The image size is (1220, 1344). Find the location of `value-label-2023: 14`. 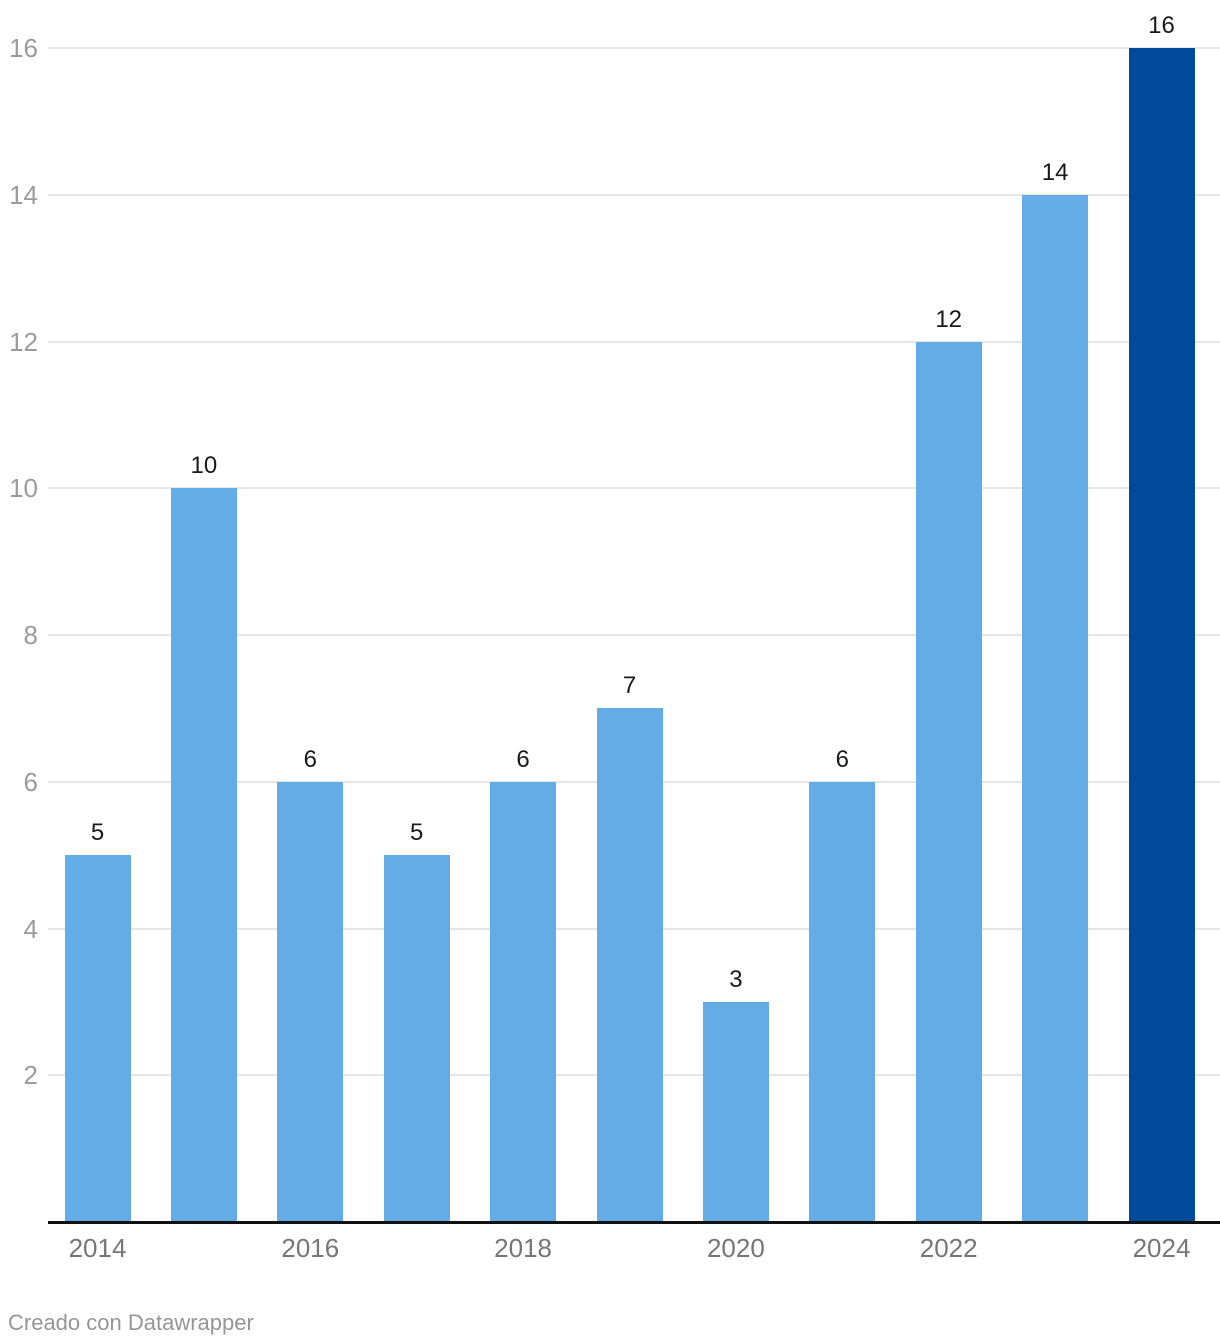

value-label-2023: 14 is located at coordinates (1055, 172).